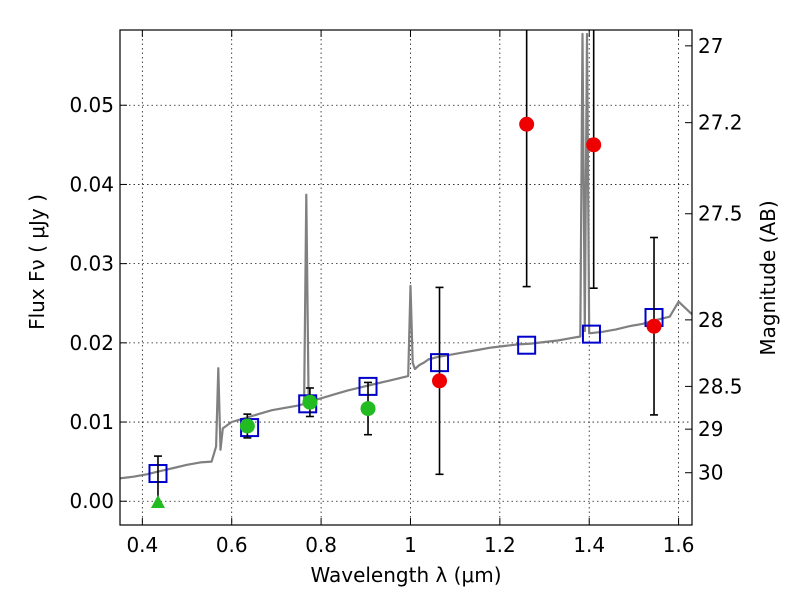 Image resolution: width=800 pixels, height=600 pixels. I want to click on right-tick-label: 27.2, so click(720, 123).